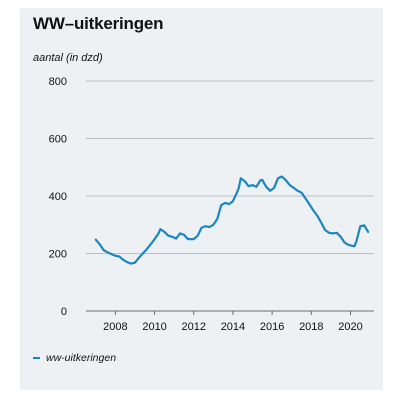 The image size is (394, 398). I want to click on chart-title: WW–uitkeringen, so click(98, 23).